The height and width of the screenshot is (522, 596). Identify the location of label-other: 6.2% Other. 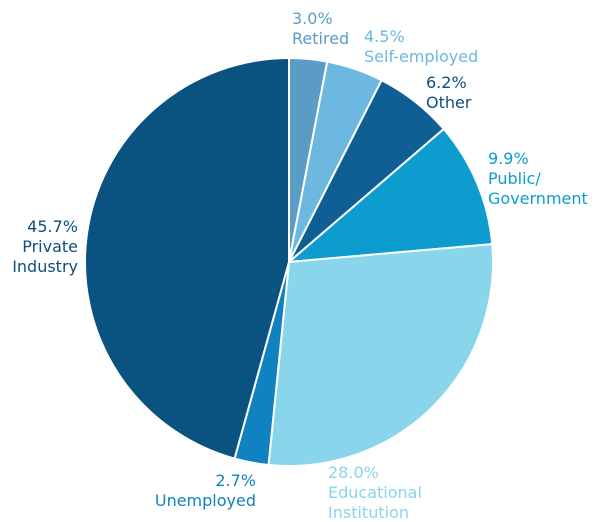
(449, 92).